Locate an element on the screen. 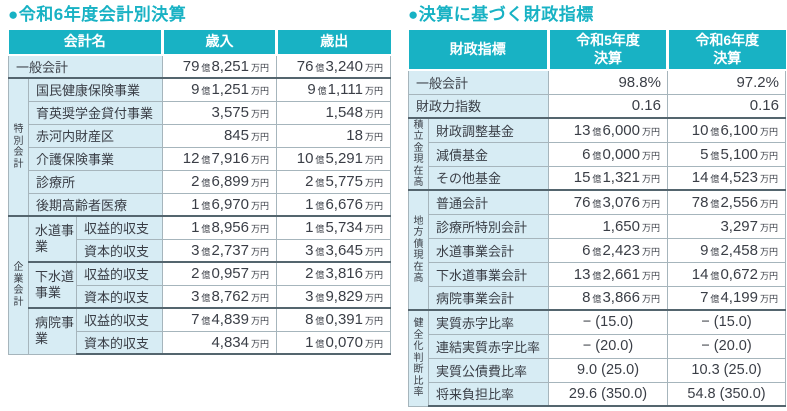 The width and height of the screenshot is (787, 411). r6-value-cell: 10 億6,100 万円 is located at coordinates (726, 130).